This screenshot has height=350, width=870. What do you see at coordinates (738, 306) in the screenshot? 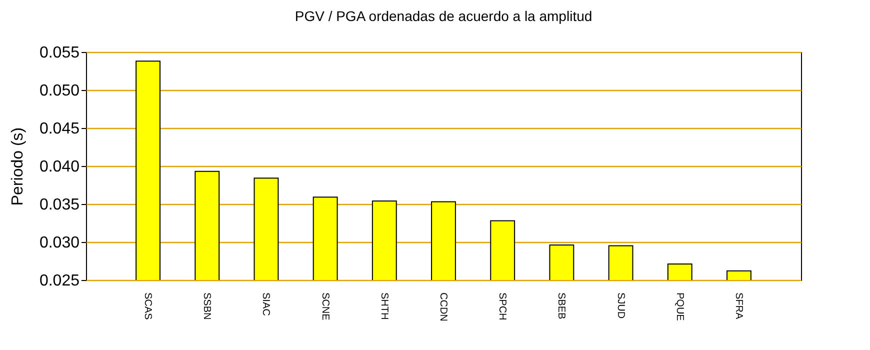
I see `x-tick-label: SFRA` at bounding box center [738, 306].